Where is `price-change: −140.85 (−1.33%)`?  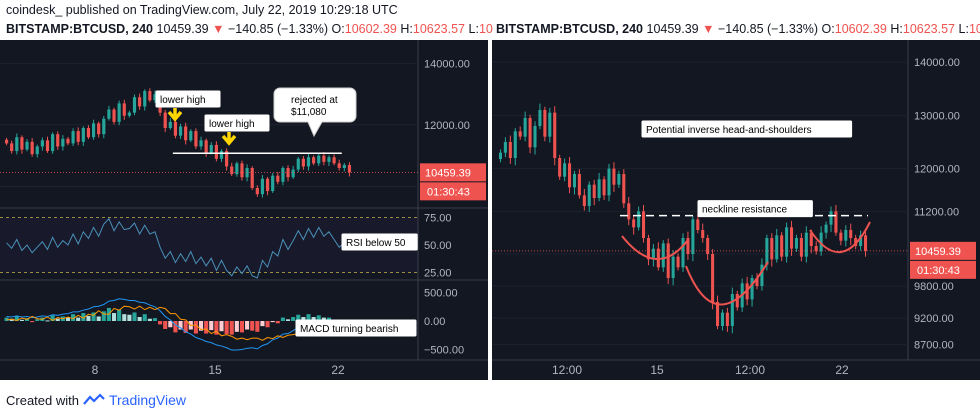
price-change: −140.85 (−1.33%) is located at coordinates (768, 29).